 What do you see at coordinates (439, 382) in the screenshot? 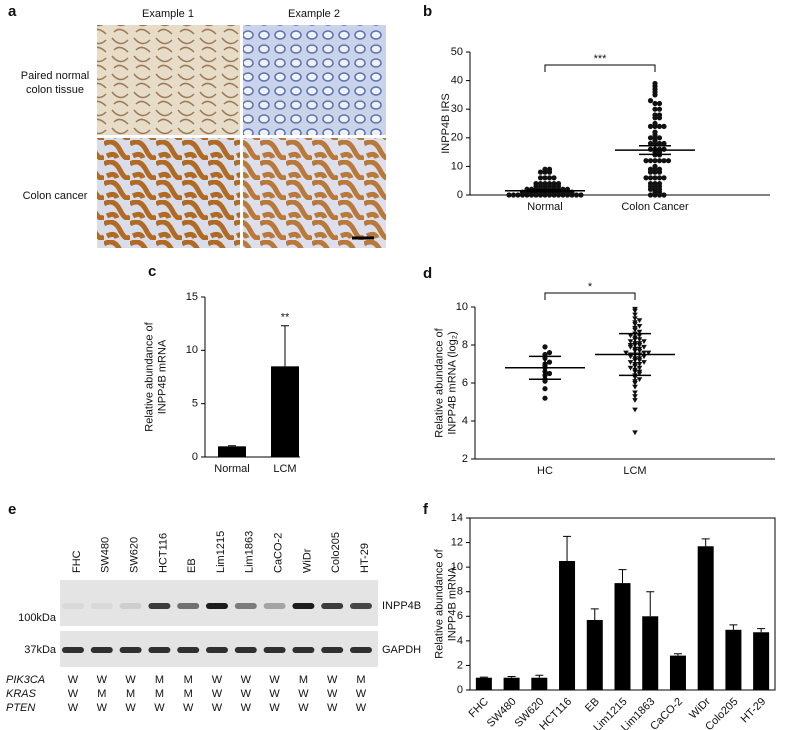
I see `y-axis-label: Relative abundance of` at bounding box center [439, 382].